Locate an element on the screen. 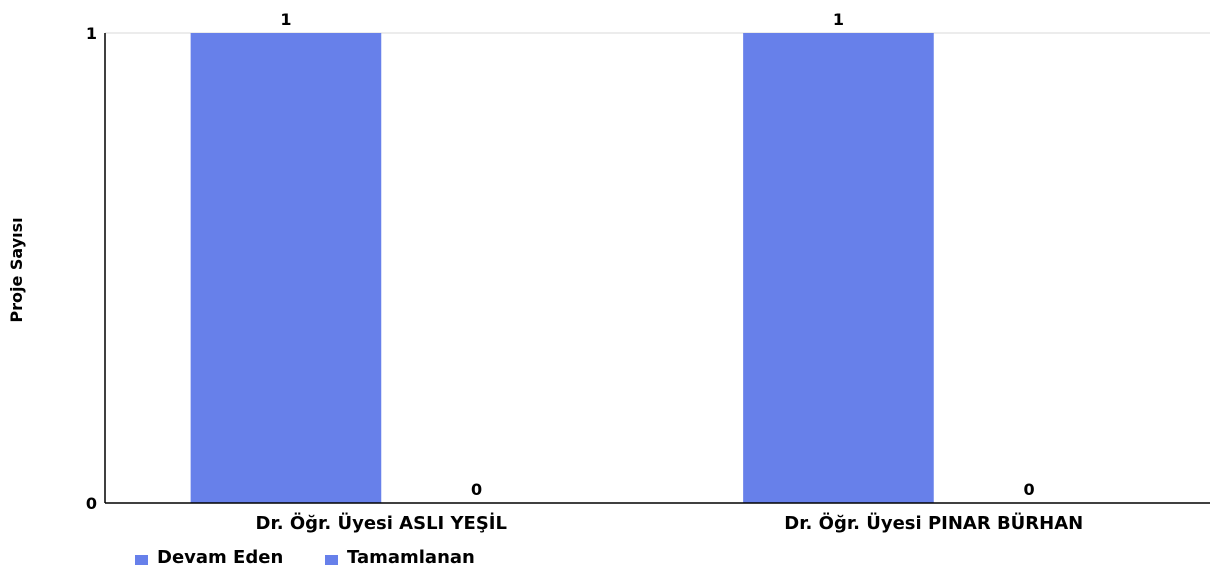  y-axis-ticks: 01 is located at coordinates (91, 268).